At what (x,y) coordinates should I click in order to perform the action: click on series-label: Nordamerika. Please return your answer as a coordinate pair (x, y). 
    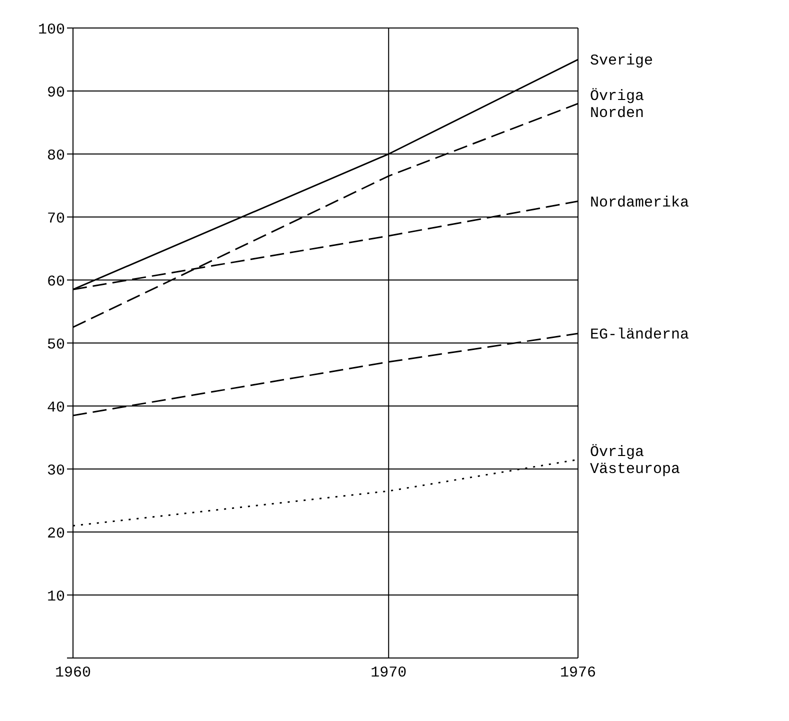
    Looking at the image, I should click on (640, 203).